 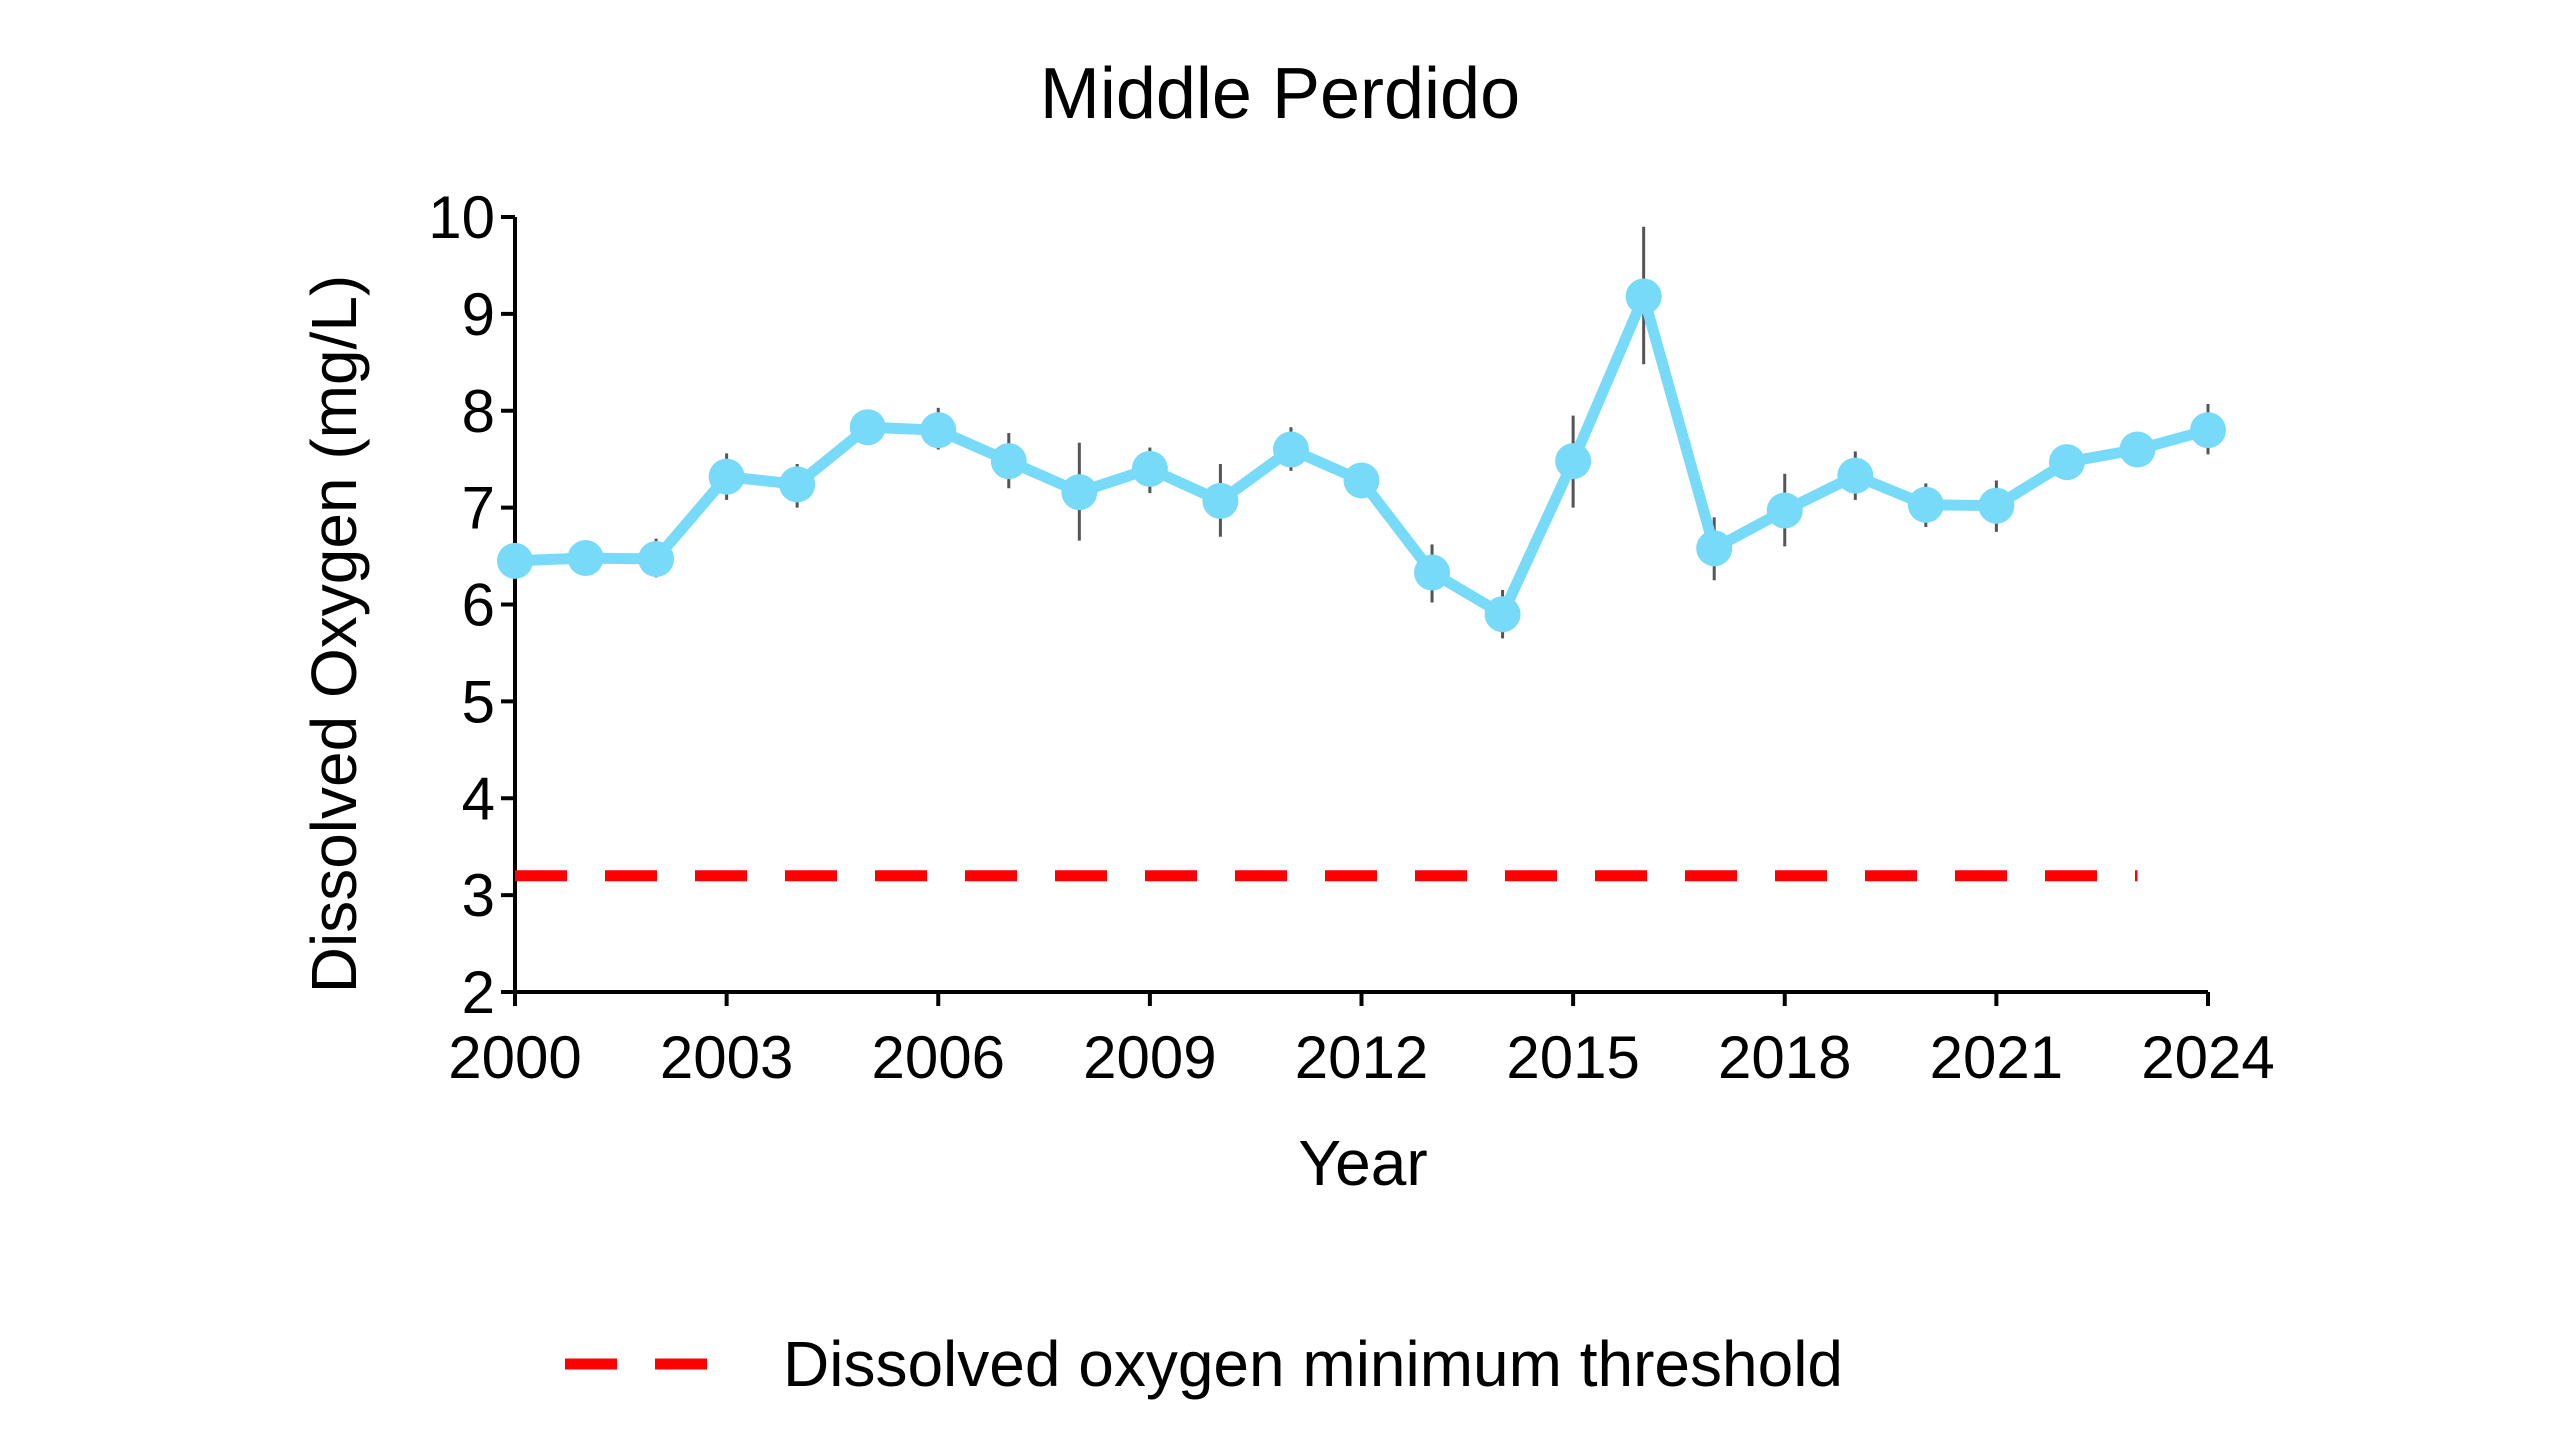 What do you see at coordinates (478, 411) in the screenshot?
I see `y-tick-label: 8` at bounding box center [478, 411].